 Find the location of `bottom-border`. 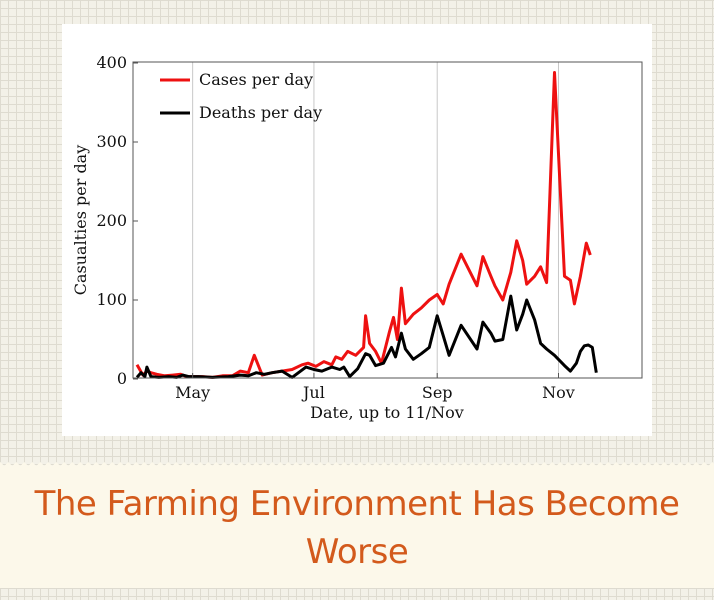

bottom-border is located at coordinates (357, 594).